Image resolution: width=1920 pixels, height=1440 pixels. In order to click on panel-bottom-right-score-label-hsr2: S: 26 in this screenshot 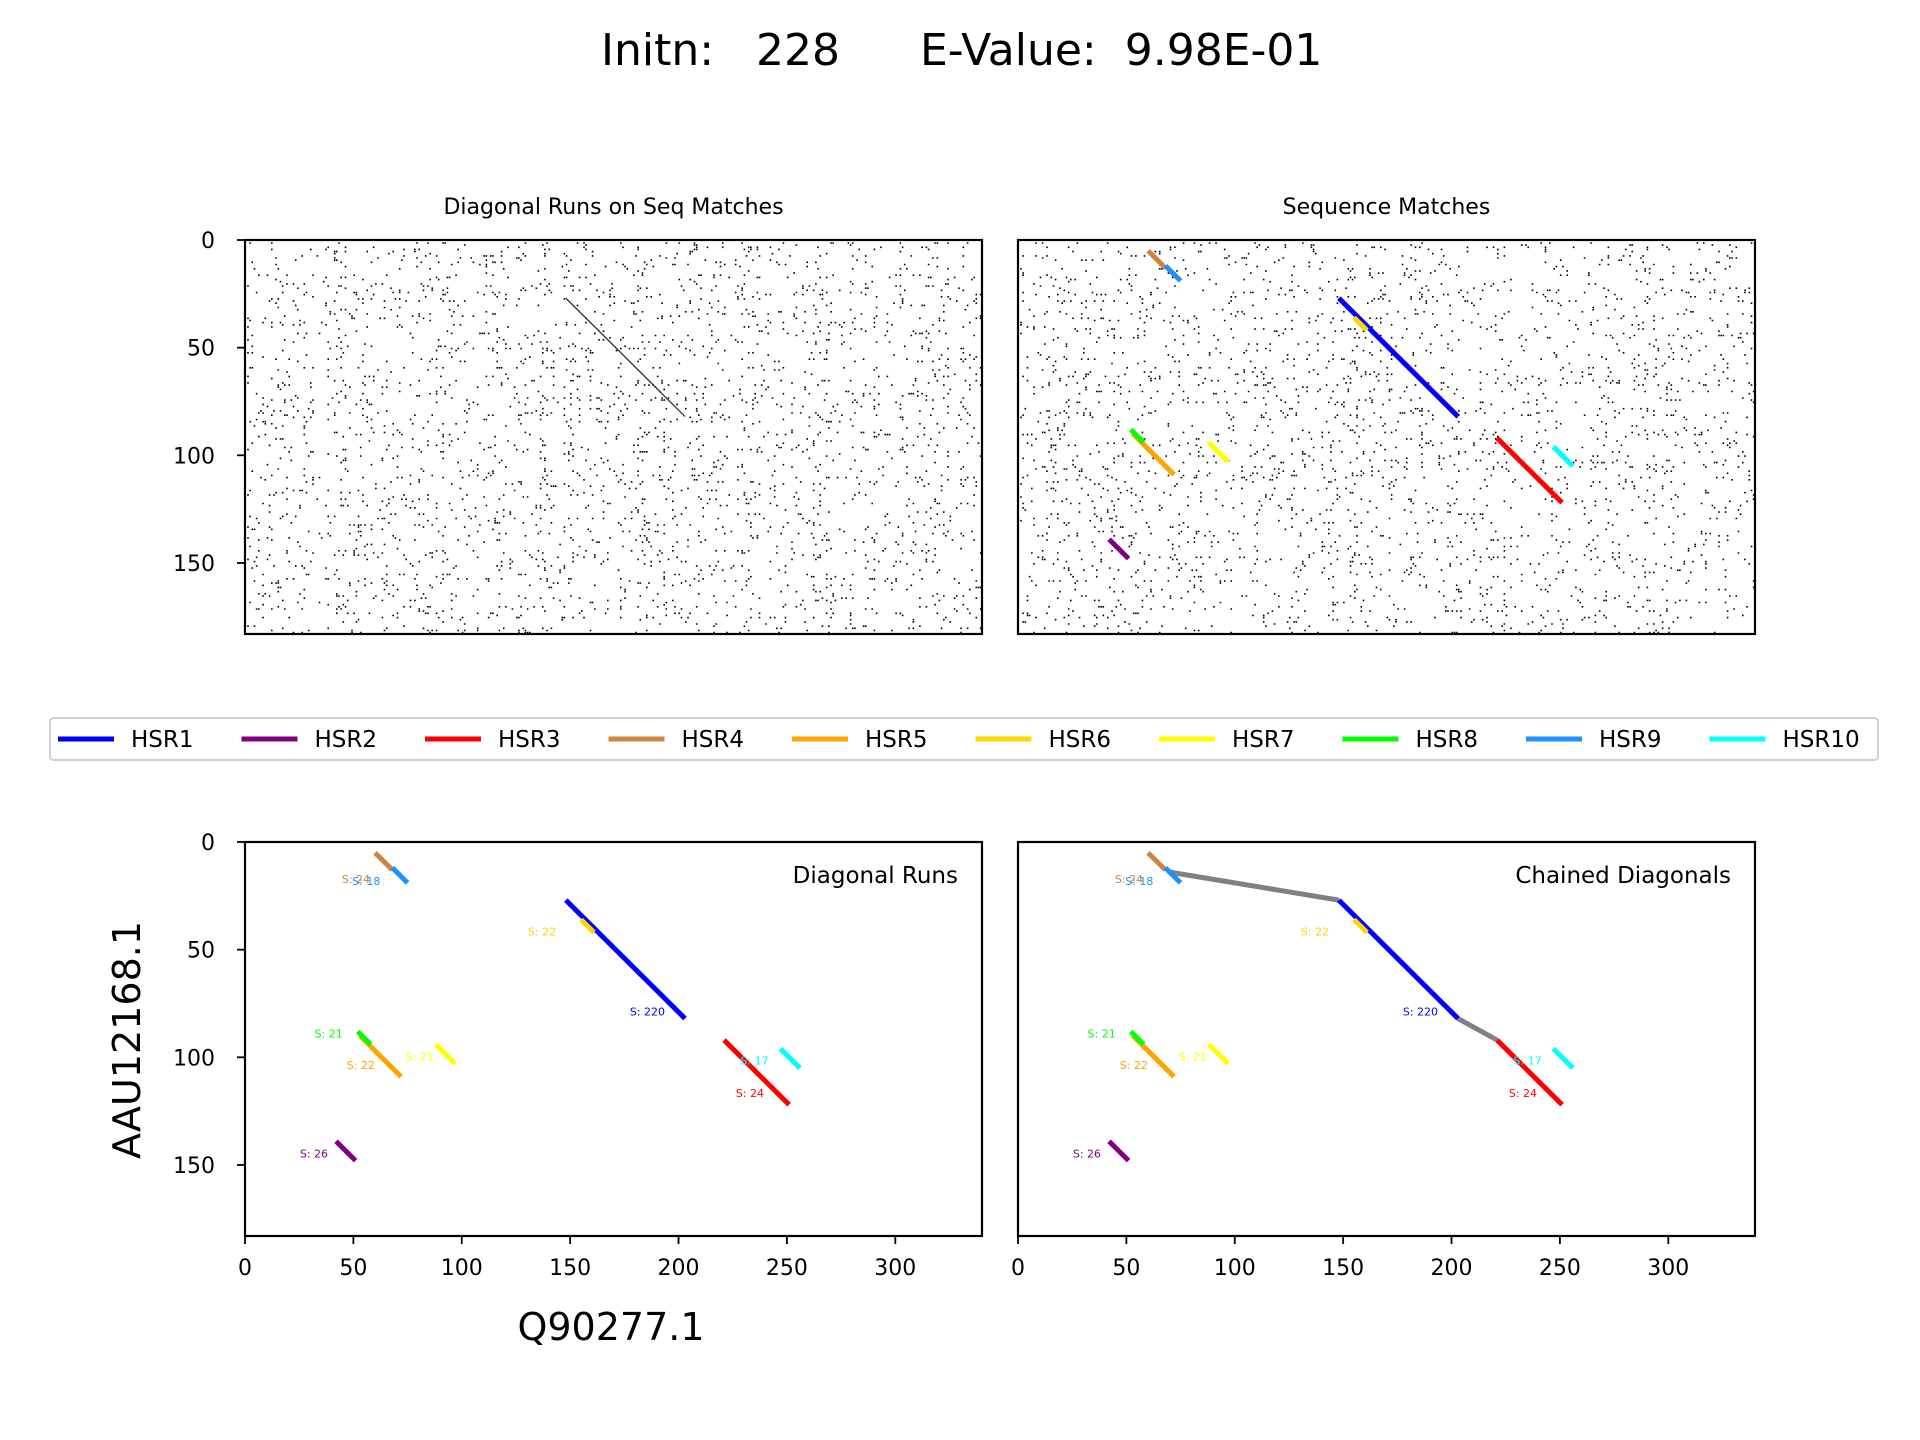, I will do `click(1087, 1153)`.